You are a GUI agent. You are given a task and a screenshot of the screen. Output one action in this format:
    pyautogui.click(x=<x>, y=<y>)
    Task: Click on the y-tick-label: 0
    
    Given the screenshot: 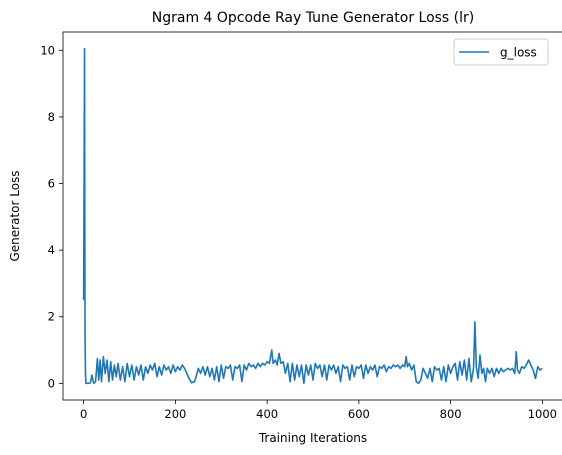 What is the action you would take?
    pyautogui.click(x=51, y=383)
    